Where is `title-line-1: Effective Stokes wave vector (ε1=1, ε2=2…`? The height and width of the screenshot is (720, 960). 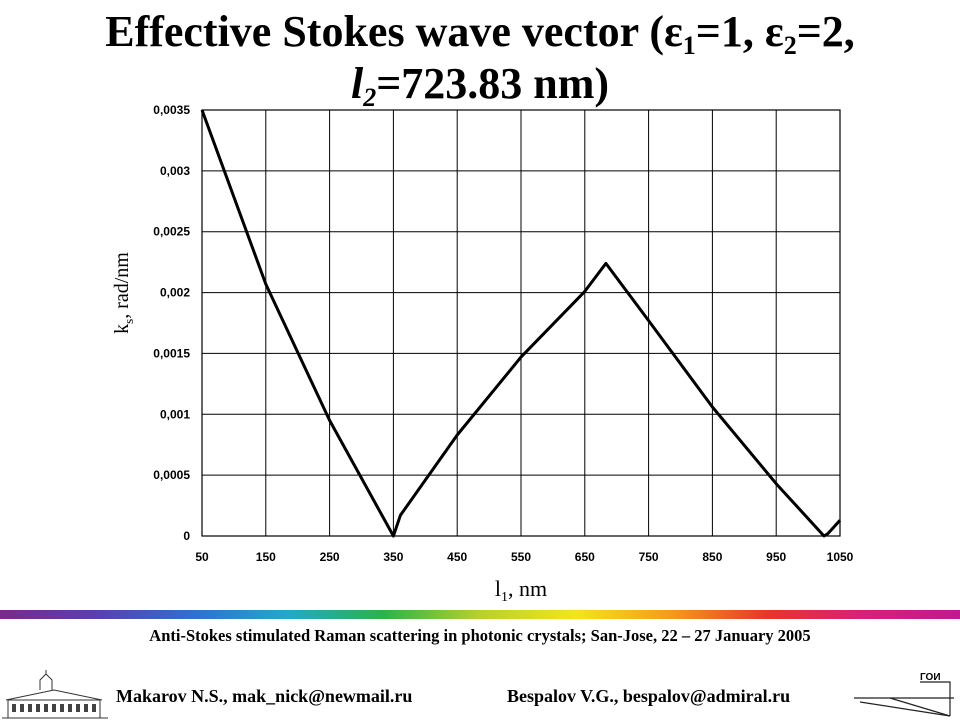 title-line-1: Effective Stokes wave vector (ε1=1, ε2=2… is located at coordinates (480, 33).